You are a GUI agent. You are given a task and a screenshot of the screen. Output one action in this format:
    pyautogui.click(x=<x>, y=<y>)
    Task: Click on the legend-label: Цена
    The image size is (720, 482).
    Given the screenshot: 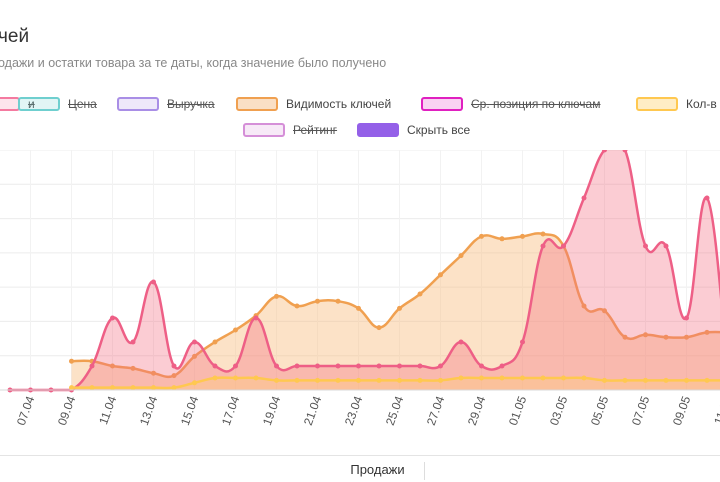 What is the action you would take?
    pyautogui.click(x=82, y=104)
    